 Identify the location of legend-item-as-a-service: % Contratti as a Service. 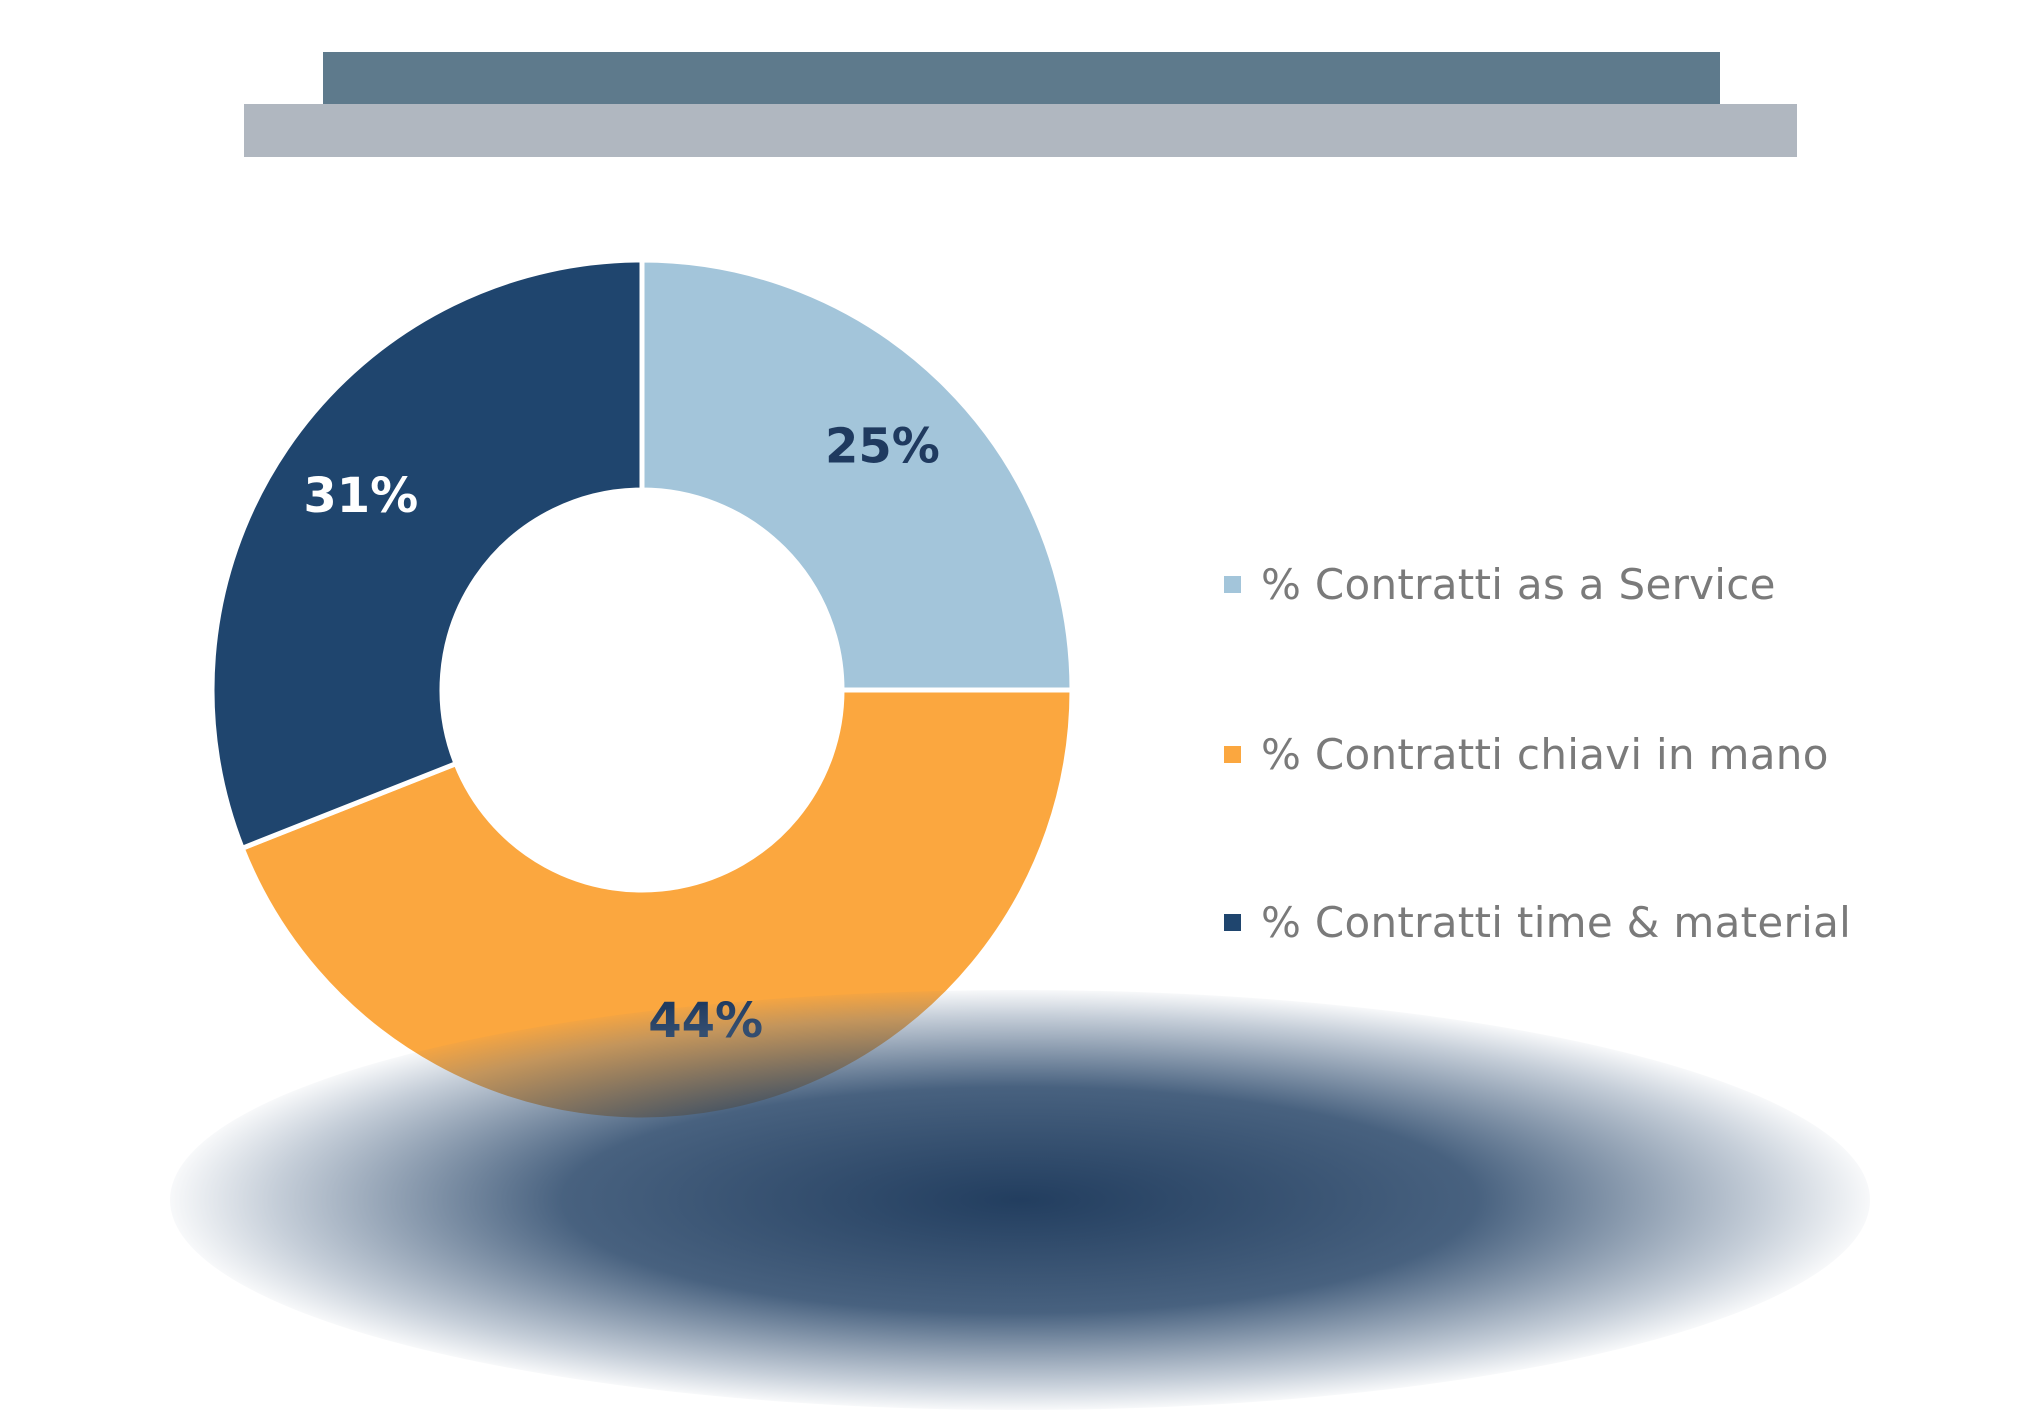
(1500, 584).